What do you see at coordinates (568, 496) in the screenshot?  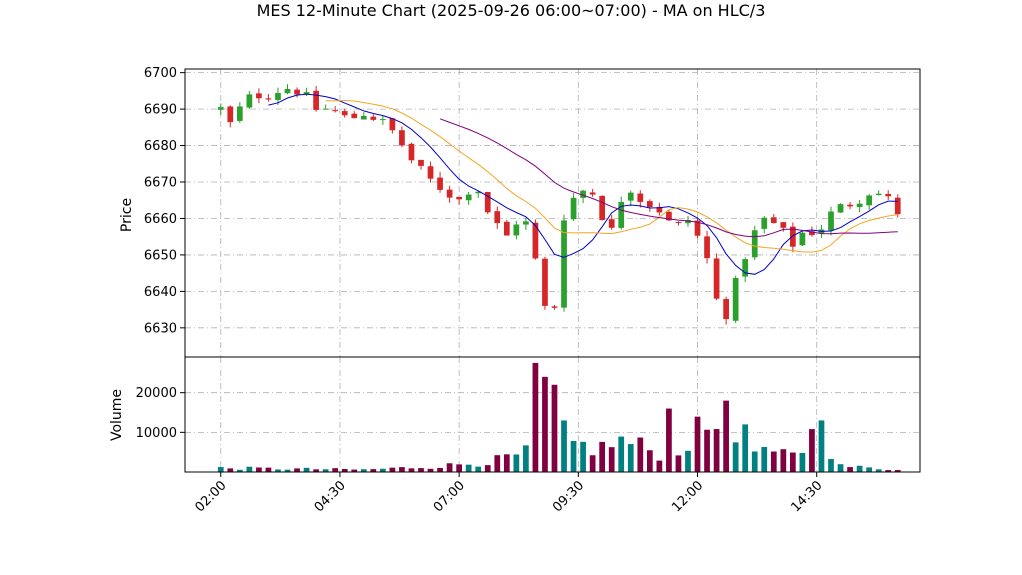 I see `x-tick-label: 09:30` at bounding box center [568, 496].